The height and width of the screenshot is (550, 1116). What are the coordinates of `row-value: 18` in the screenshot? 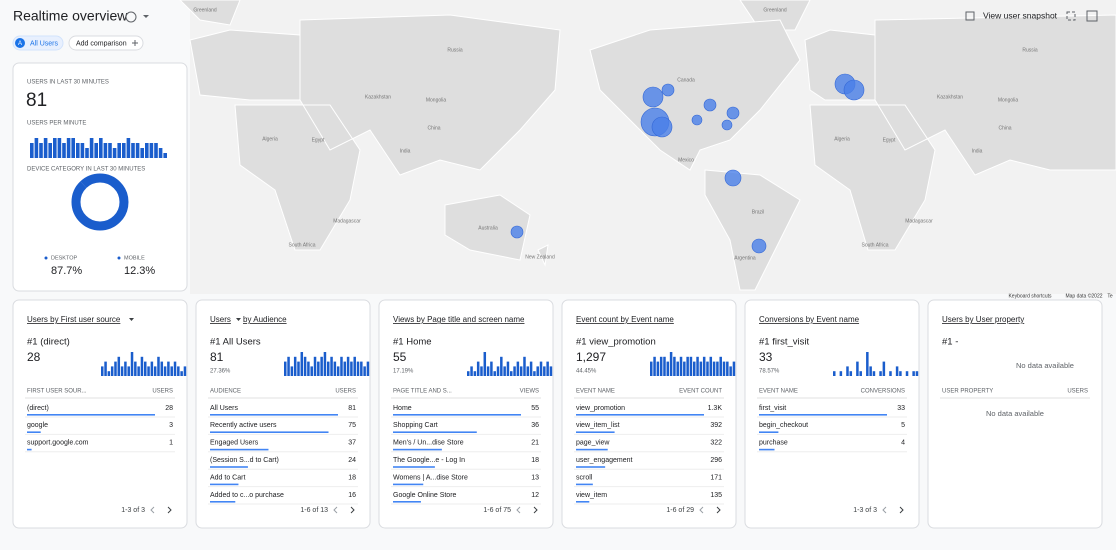 It's located at (352, 477).